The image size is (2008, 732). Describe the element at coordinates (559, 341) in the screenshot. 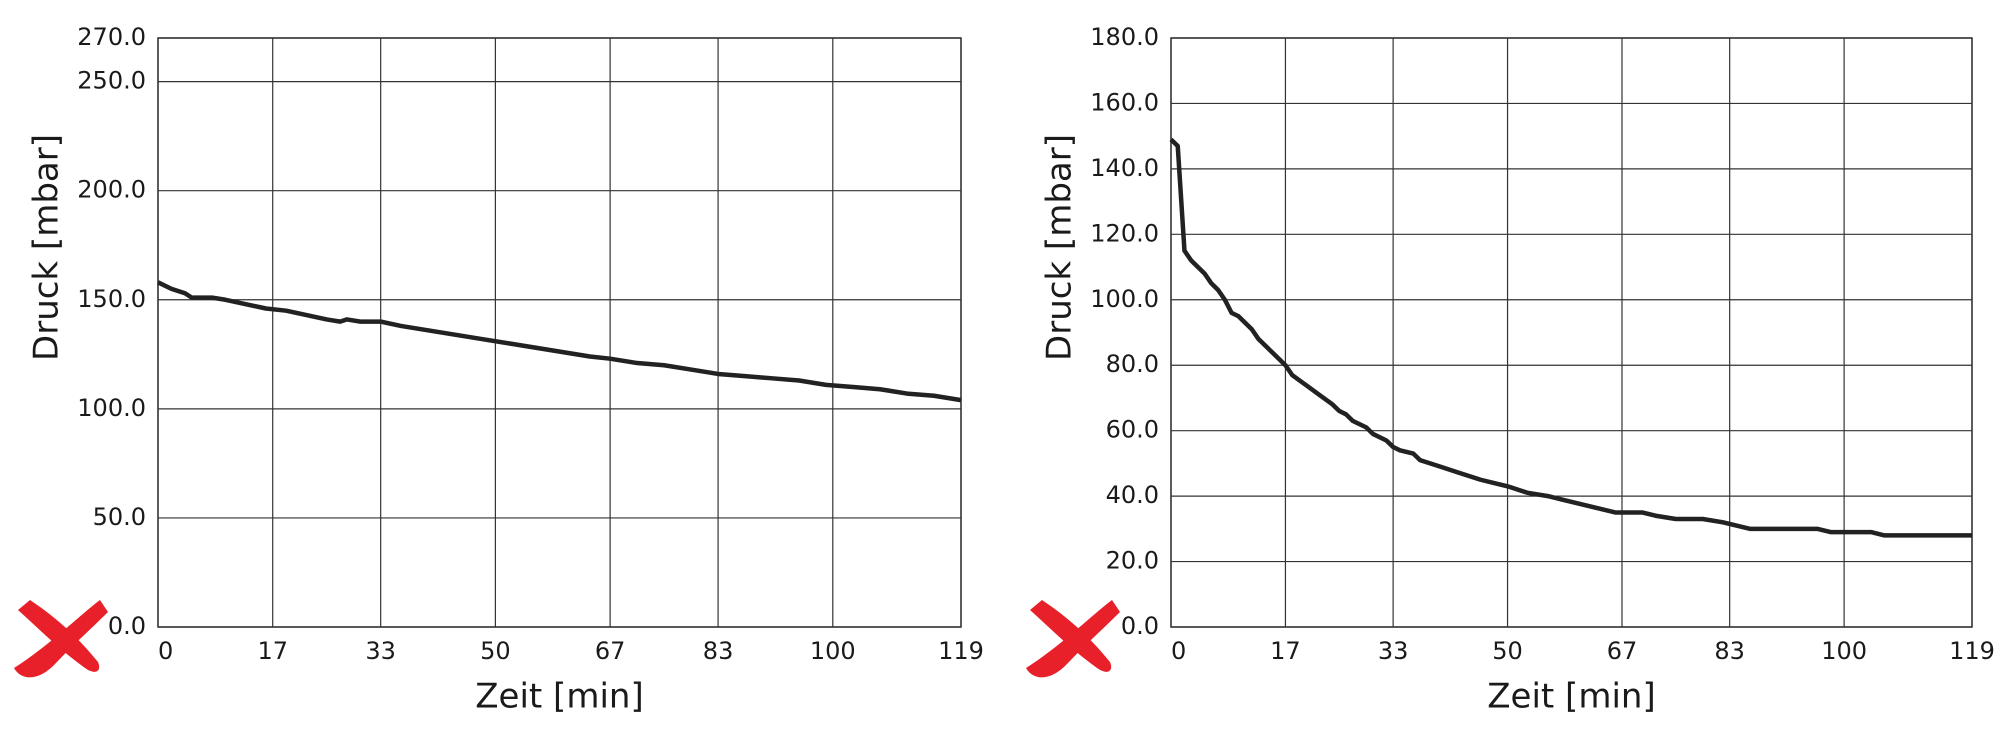

I see `data-line` at that location.